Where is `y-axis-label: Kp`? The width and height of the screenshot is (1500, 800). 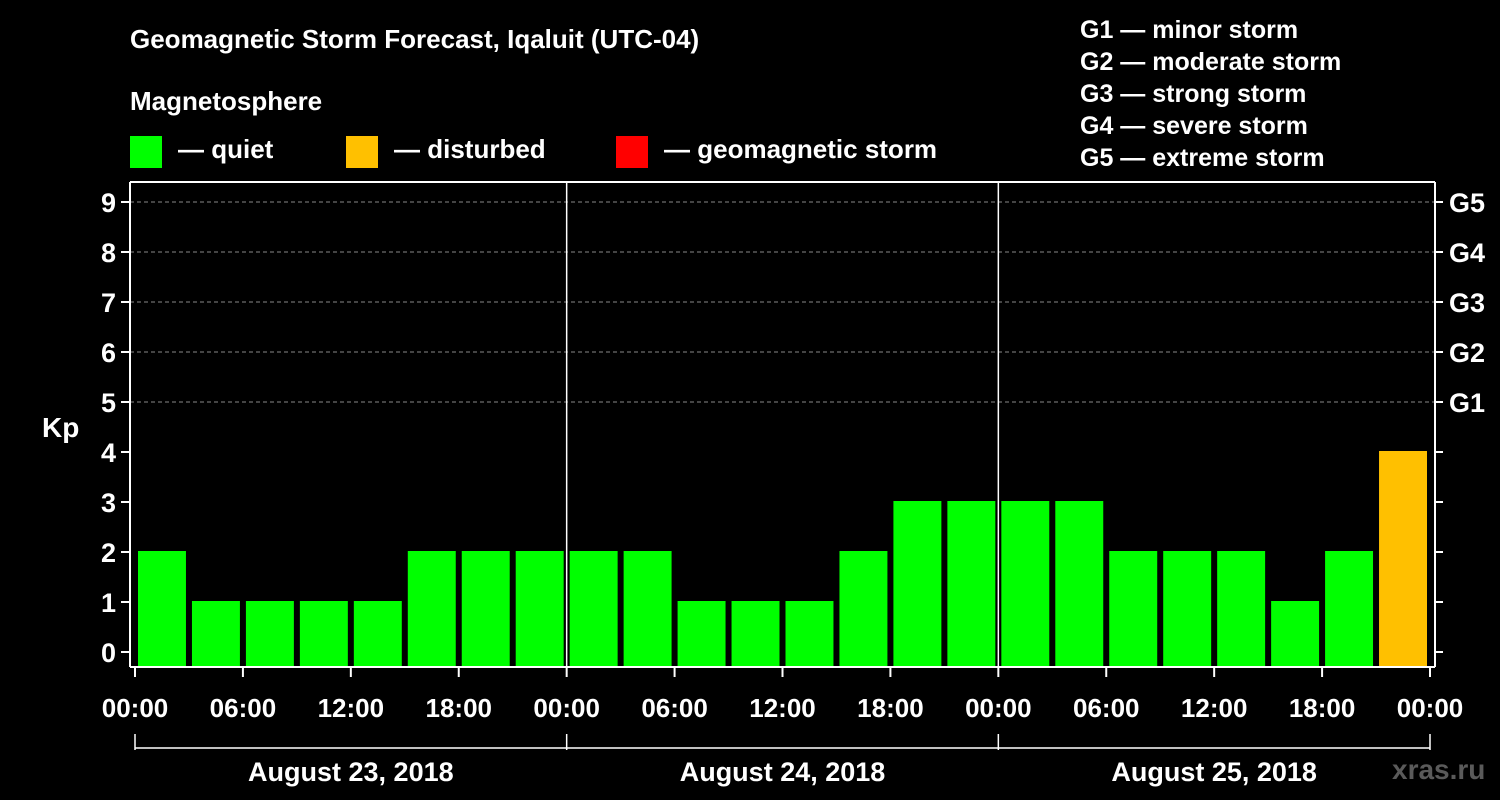
y-axis-label: Kp is located at coordinates (61, 427).